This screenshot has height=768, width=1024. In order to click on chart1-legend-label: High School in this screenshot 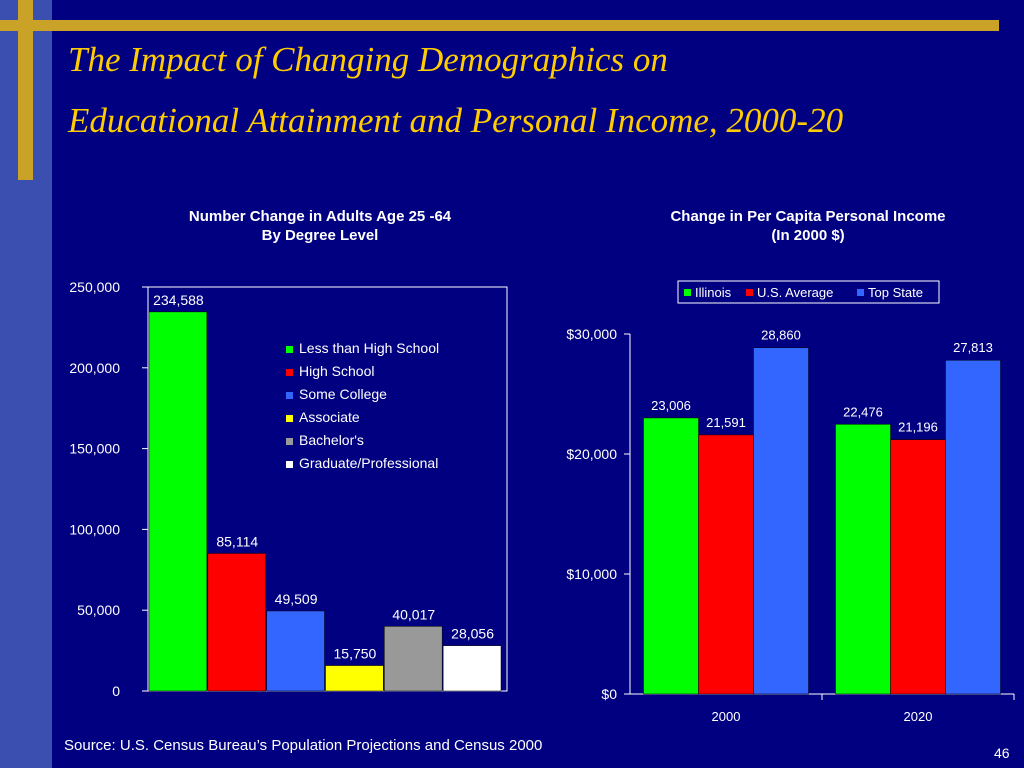, I will do `click(337, 371)`.